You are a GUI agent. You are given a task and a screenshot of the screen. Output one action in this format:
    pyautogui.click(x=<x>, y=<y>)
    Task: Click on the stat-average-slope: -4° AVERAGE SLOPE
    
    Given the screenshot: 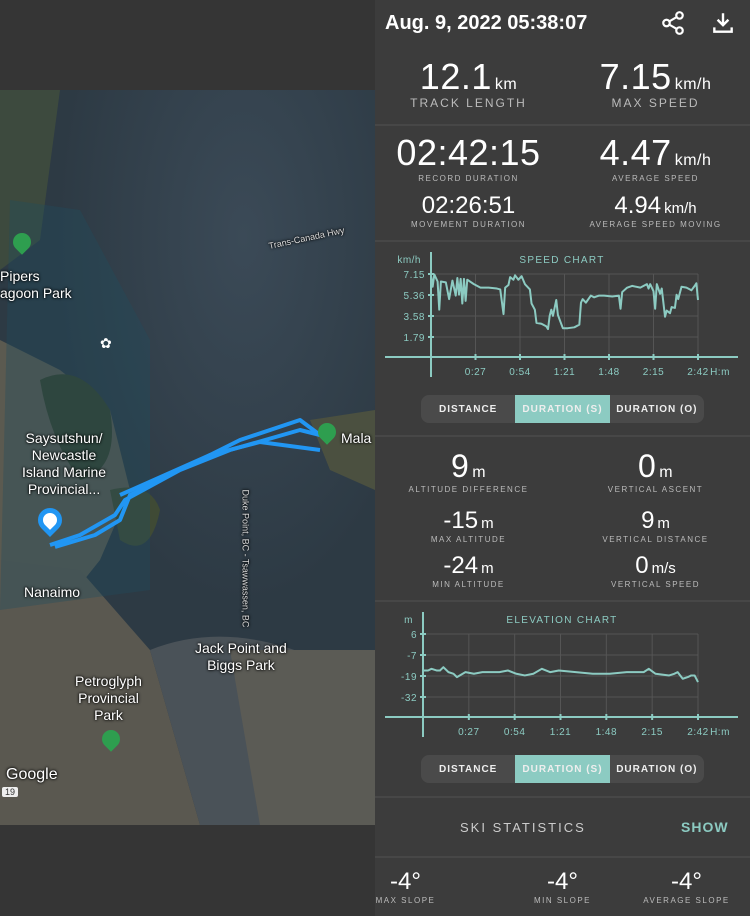 What is the action you would take?
    pyautogui.click(x=671, y=886)
    